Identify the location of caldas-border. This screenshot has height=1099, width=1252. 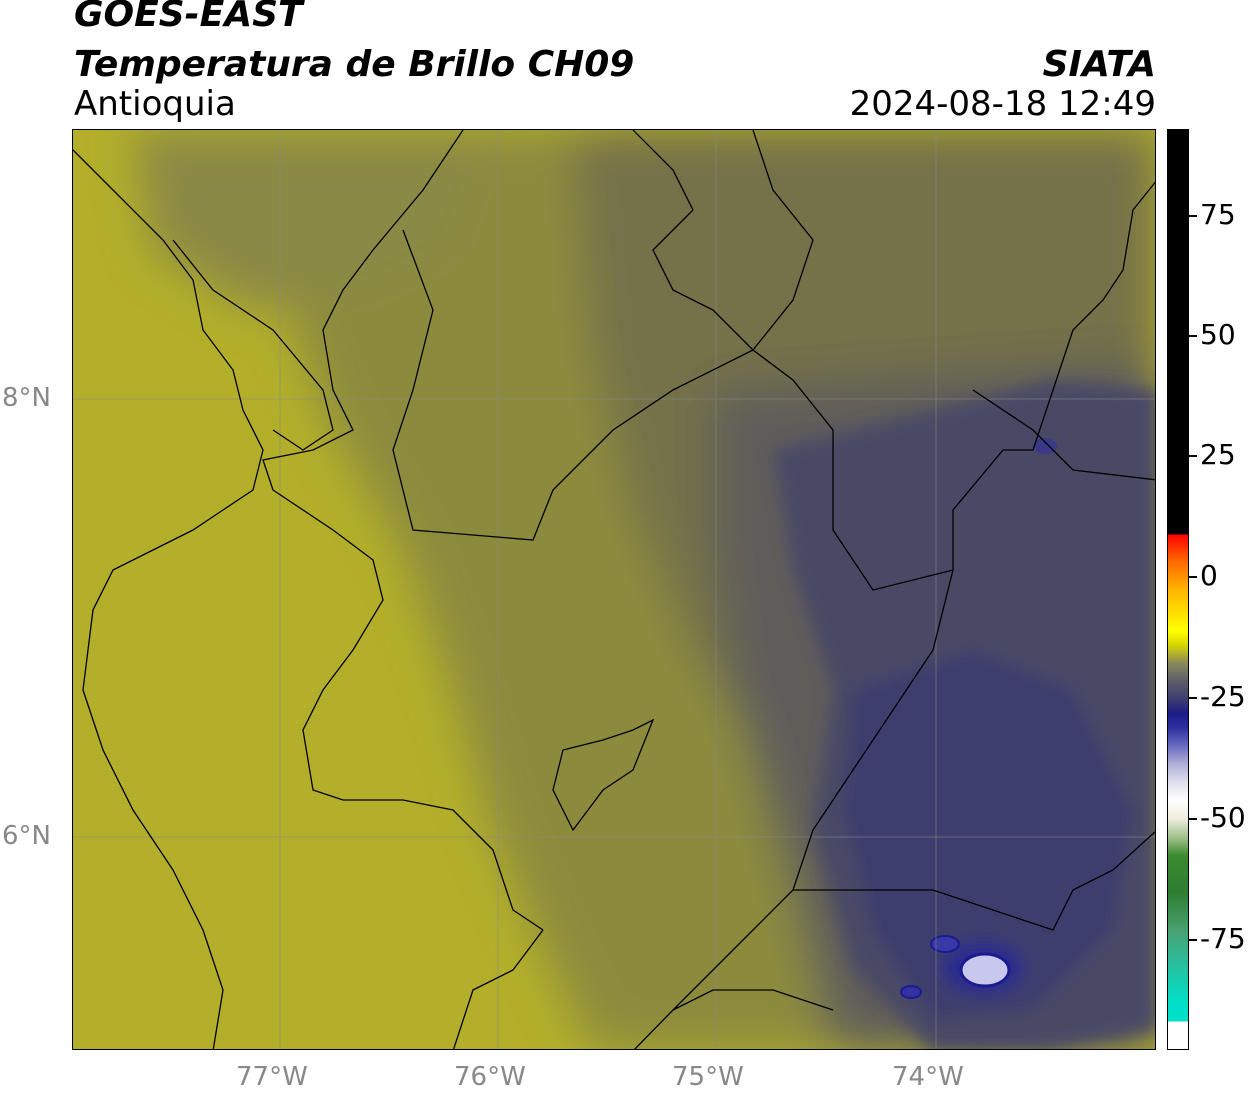
(753, 1000).